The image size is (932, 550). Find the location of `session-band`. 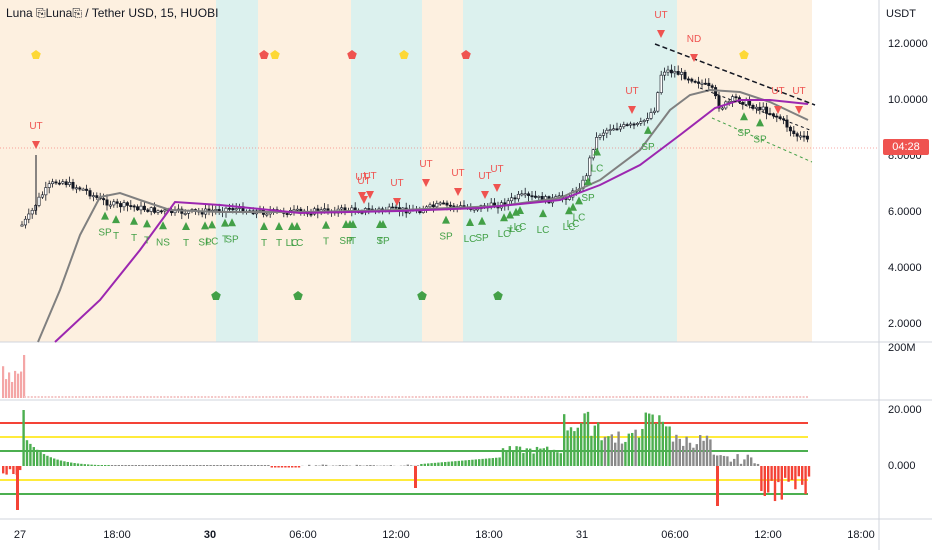

session-band is located at coordinates (386, 171).